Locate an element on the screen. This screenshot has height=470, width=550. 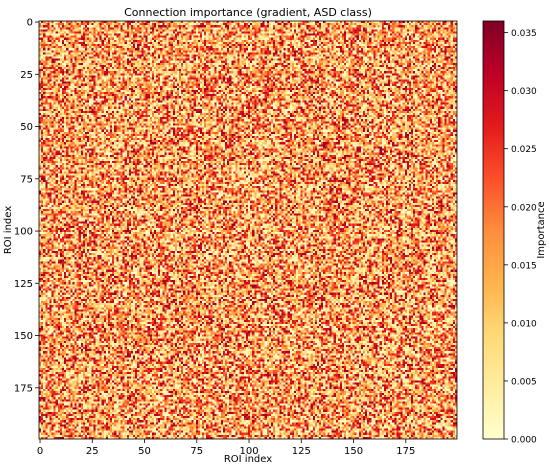
x-axis-ticks: 0 25 50 75 100 125 150 175 is located at coordinates (226, 448).